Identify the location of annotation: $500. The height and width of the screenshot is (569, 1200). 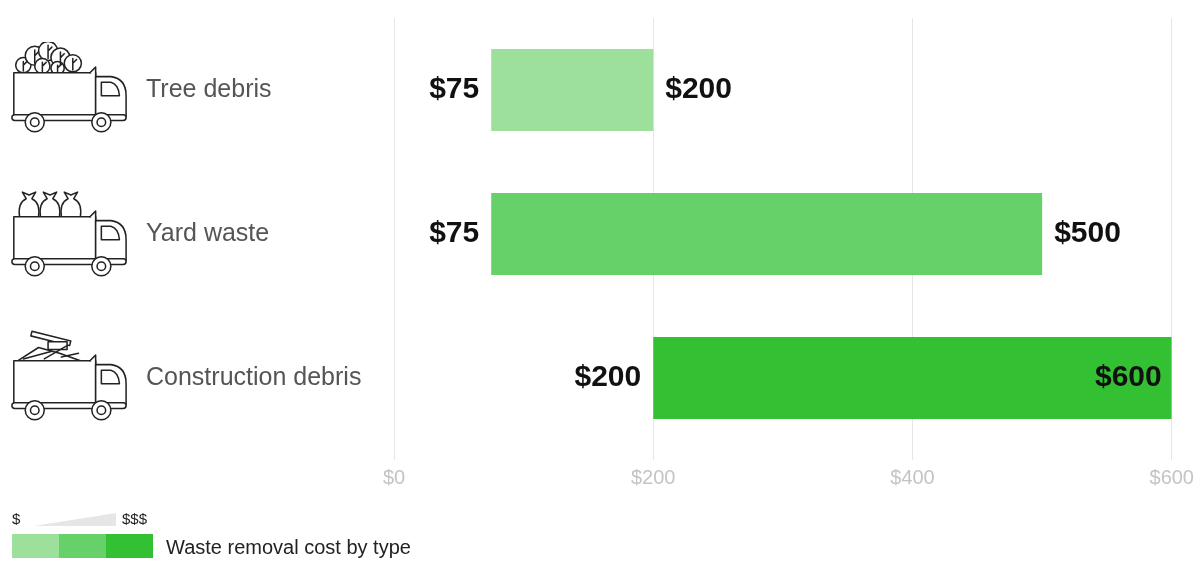
(1087, 232).